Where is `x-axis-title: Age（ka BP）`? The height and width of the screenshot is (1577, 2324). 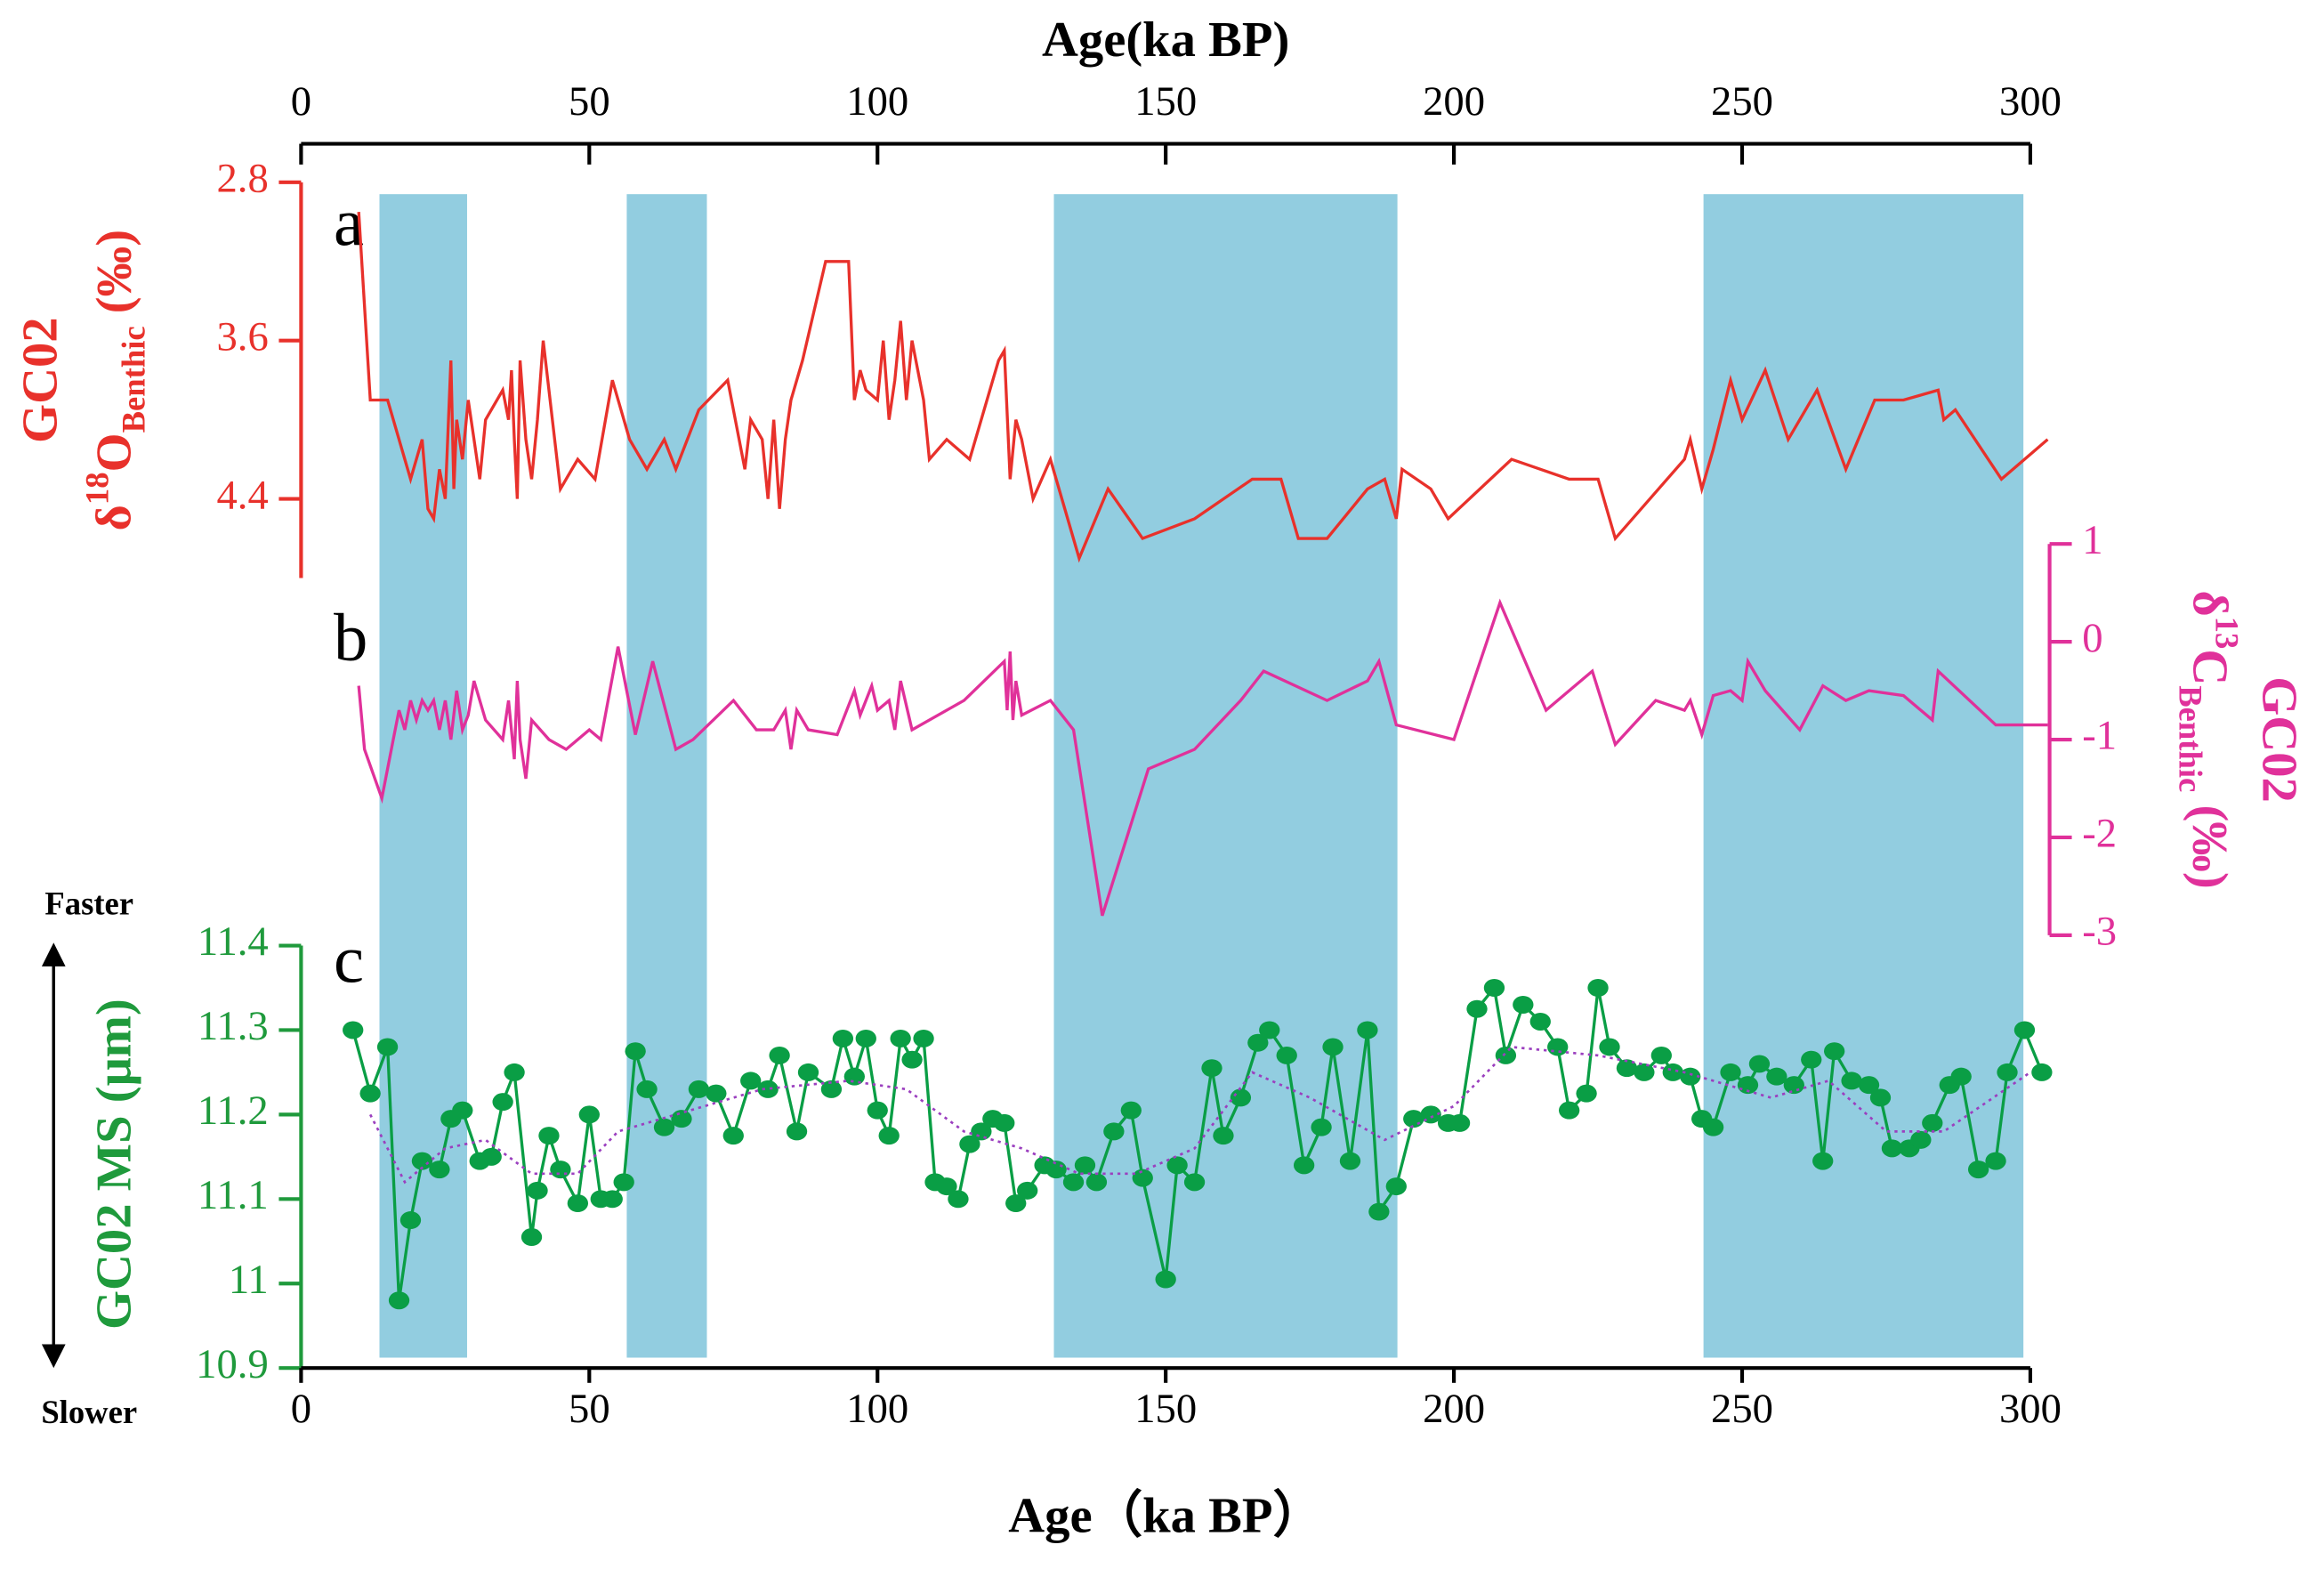 x-axis-title: Age（ka BP） is located at coordinates (1165, 1516).